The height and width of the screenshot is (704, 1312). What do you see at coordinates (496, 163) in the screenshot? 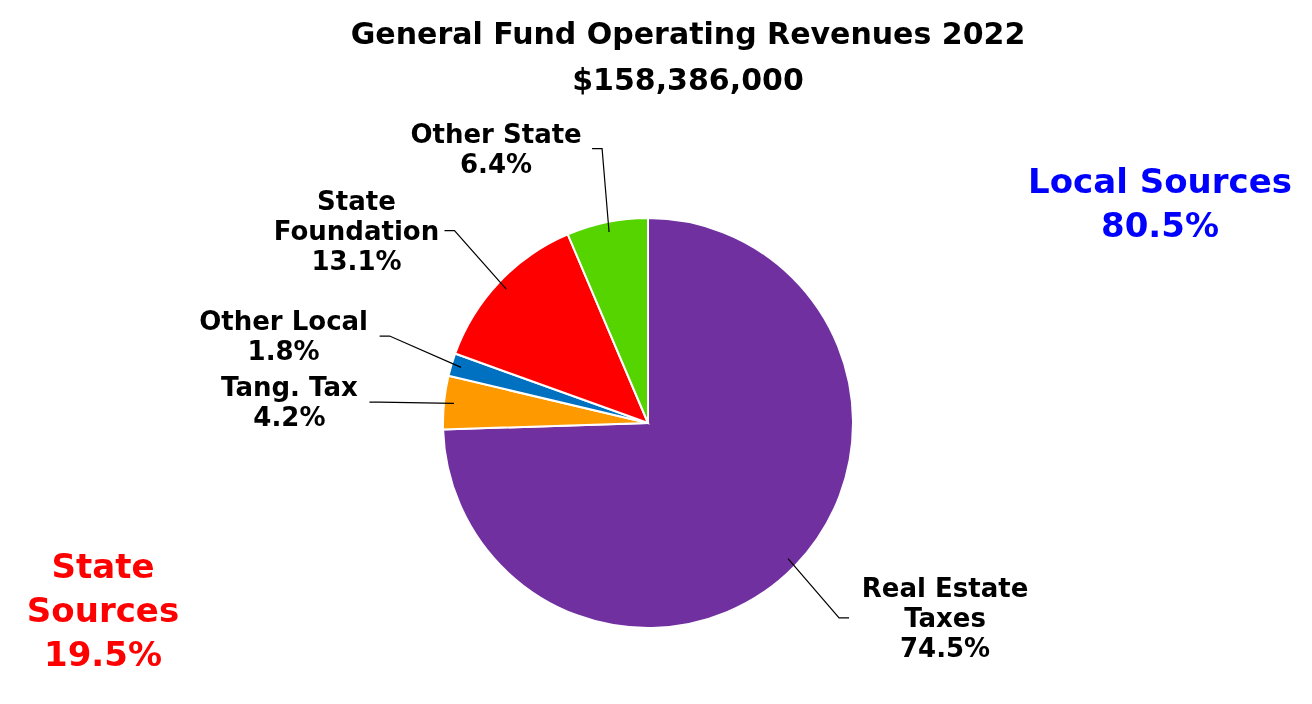
I see `data-label: 6.4%` at bounding box center [496, 163].